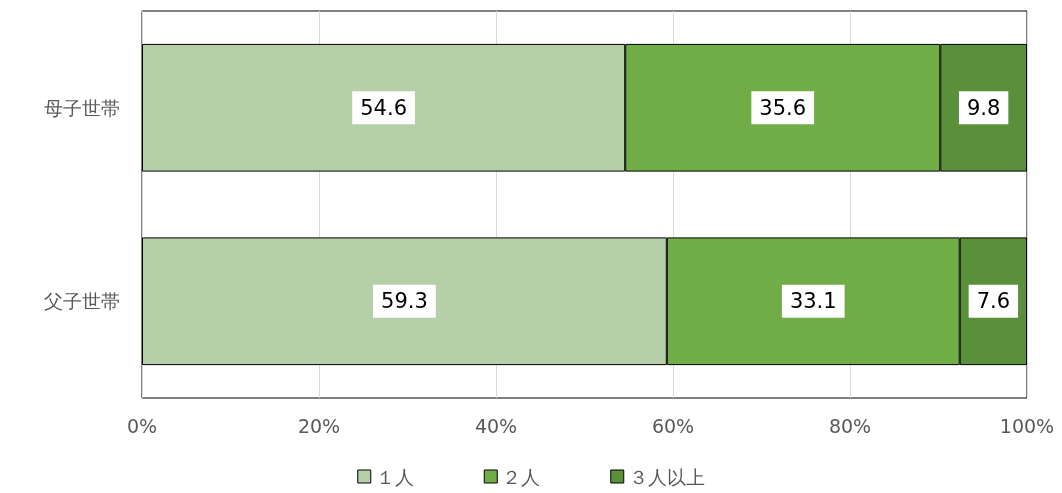 This screenshot has height=493, width=1062. I want to click on data-label: 54.6, so click(383, 107).